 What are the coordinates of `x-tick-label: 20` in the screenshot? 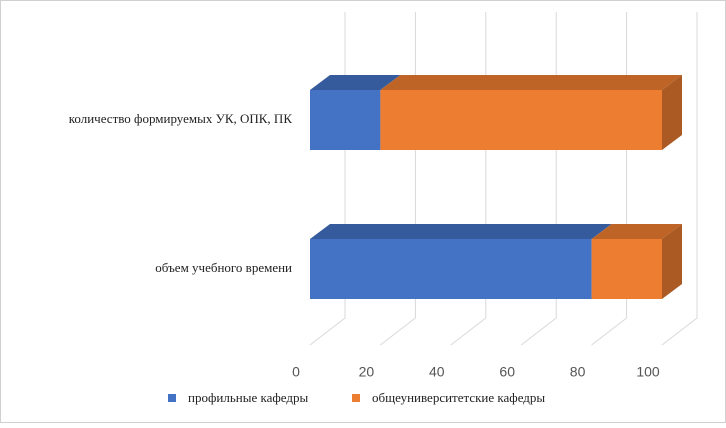 It's located at (367, 372).